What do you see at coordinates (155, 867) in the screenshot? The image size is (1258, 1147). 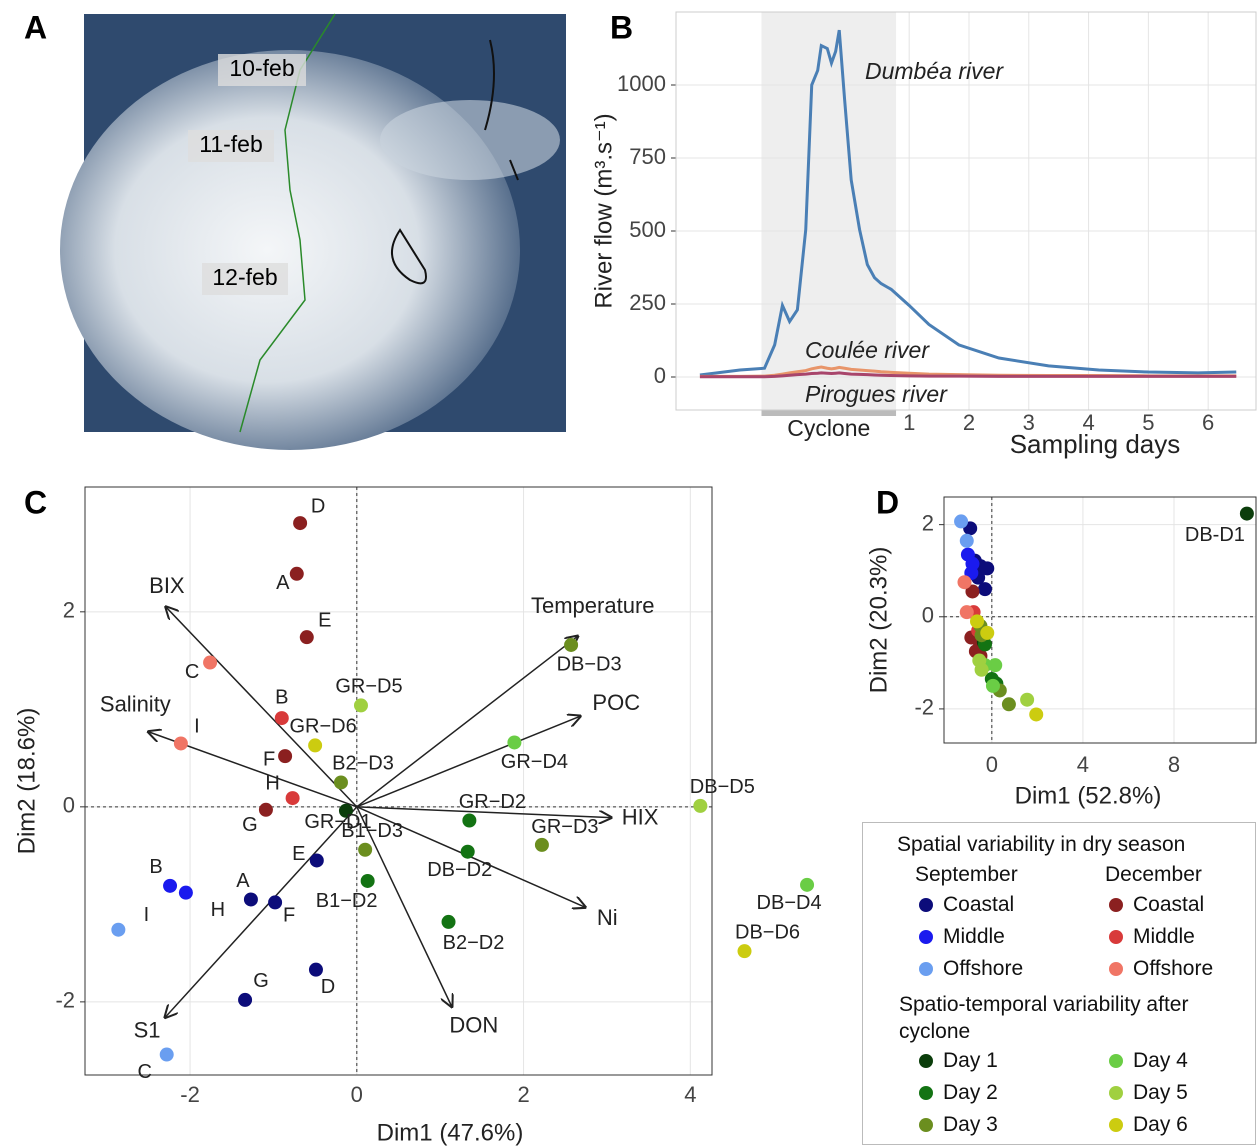 I see `point-label: B` at bounding box center [155, 867].